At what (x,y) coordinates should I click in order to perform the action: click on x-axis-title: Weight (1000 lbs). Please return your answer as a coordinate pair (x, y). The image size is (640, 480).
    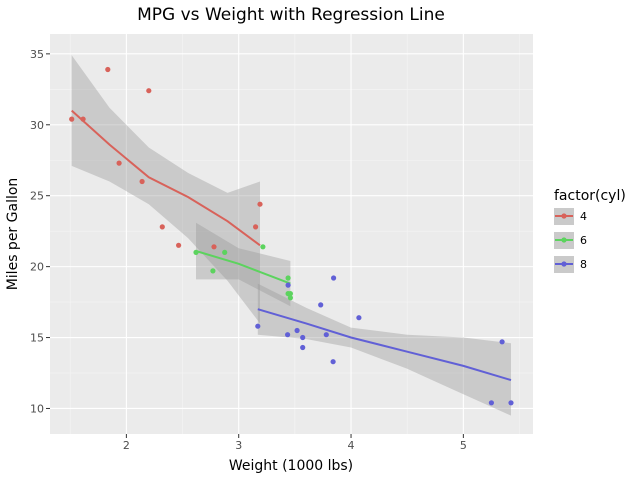
    Looking at the image, I should click on (291, 466).